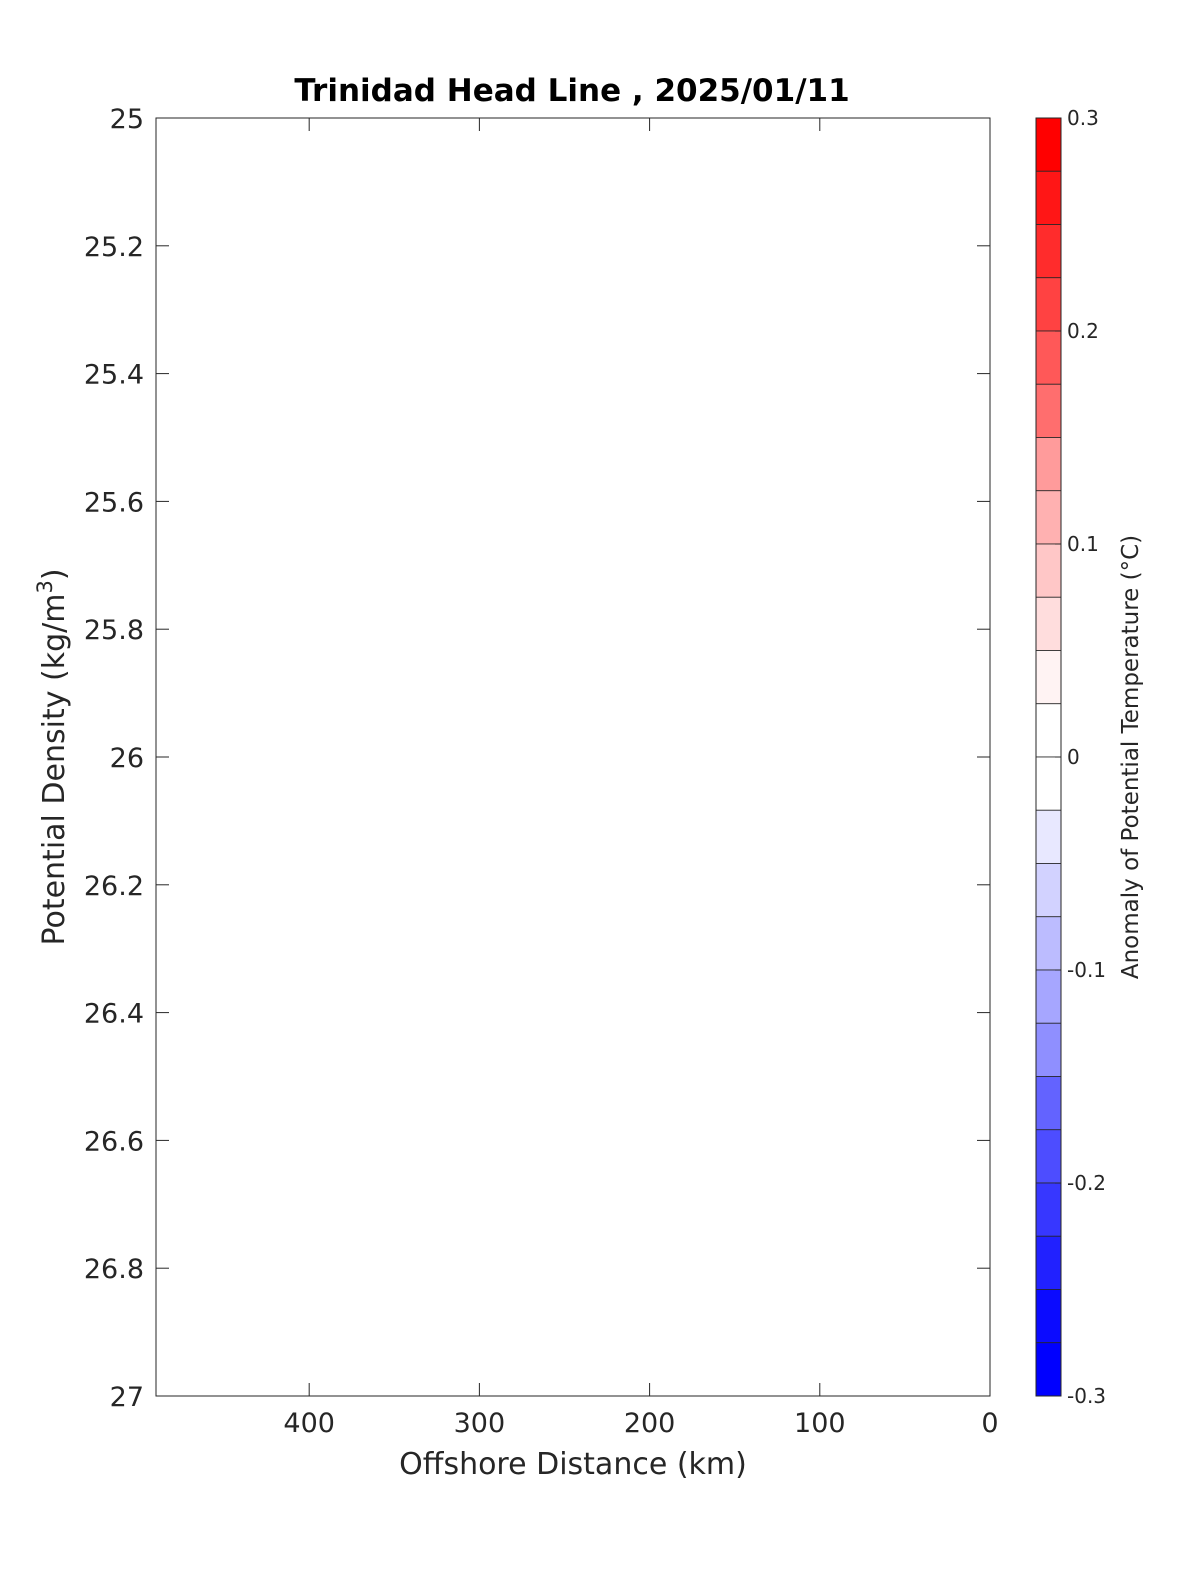 Image resolution: width=1200 pixels, height=1575 pixels. I want to click on colorbar-tick-label: 0.1, so click(1083, 544).